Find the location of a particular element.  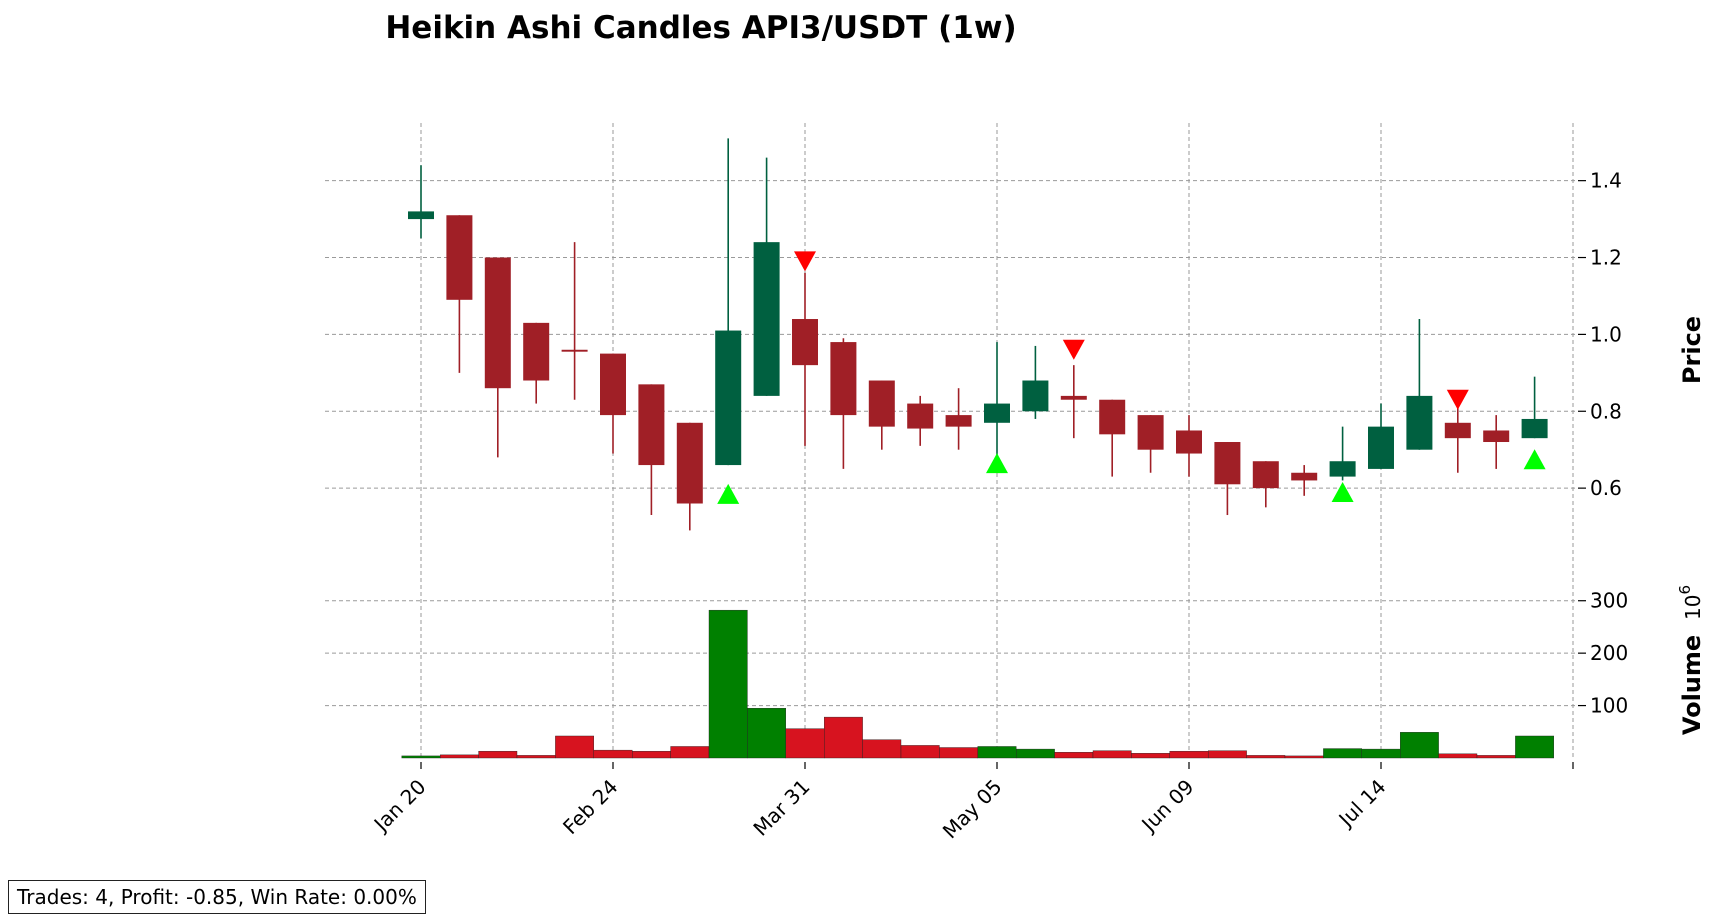

price-tick-label: 0.8 is located at coordinates (1606, 411).